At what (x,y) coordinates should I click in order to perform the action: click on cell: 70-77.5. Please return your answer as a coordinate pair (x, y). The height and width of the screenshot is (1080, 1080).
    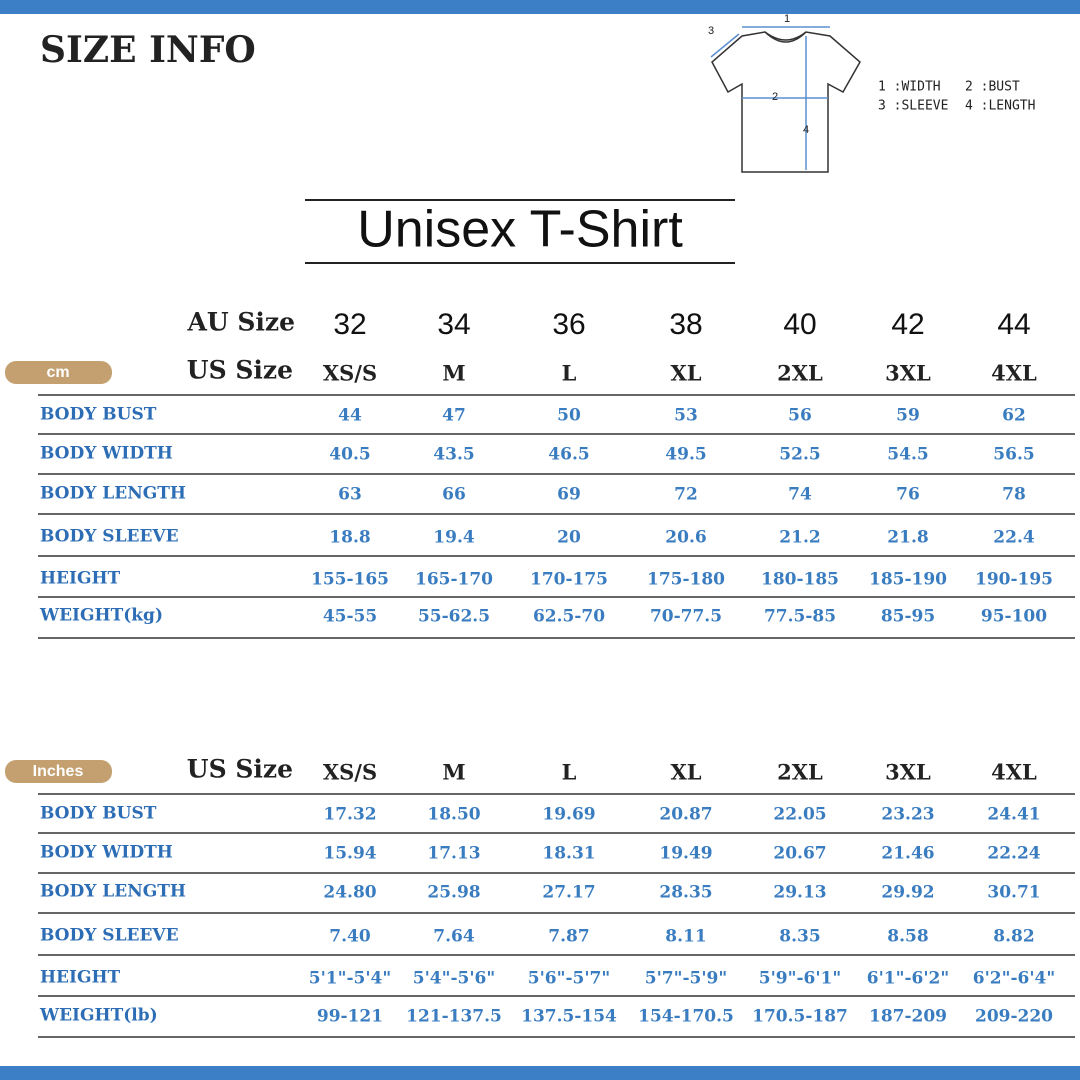
    Looking at the image, I should click on (686, 617).